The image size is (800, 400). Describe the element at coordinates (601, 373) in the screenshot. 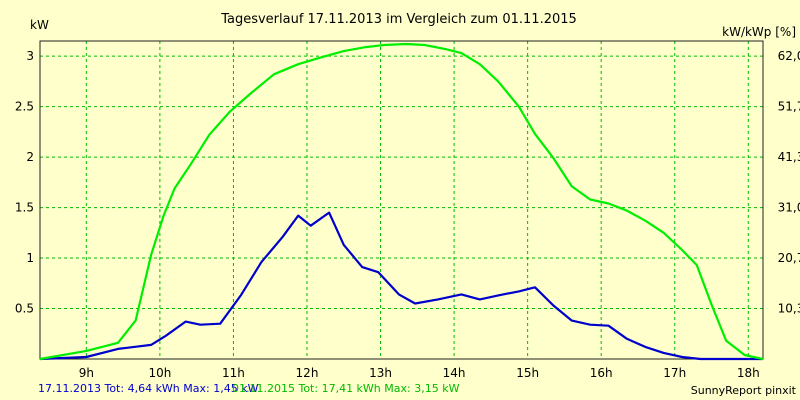

I see `x-tick-label: 16h` at that location.